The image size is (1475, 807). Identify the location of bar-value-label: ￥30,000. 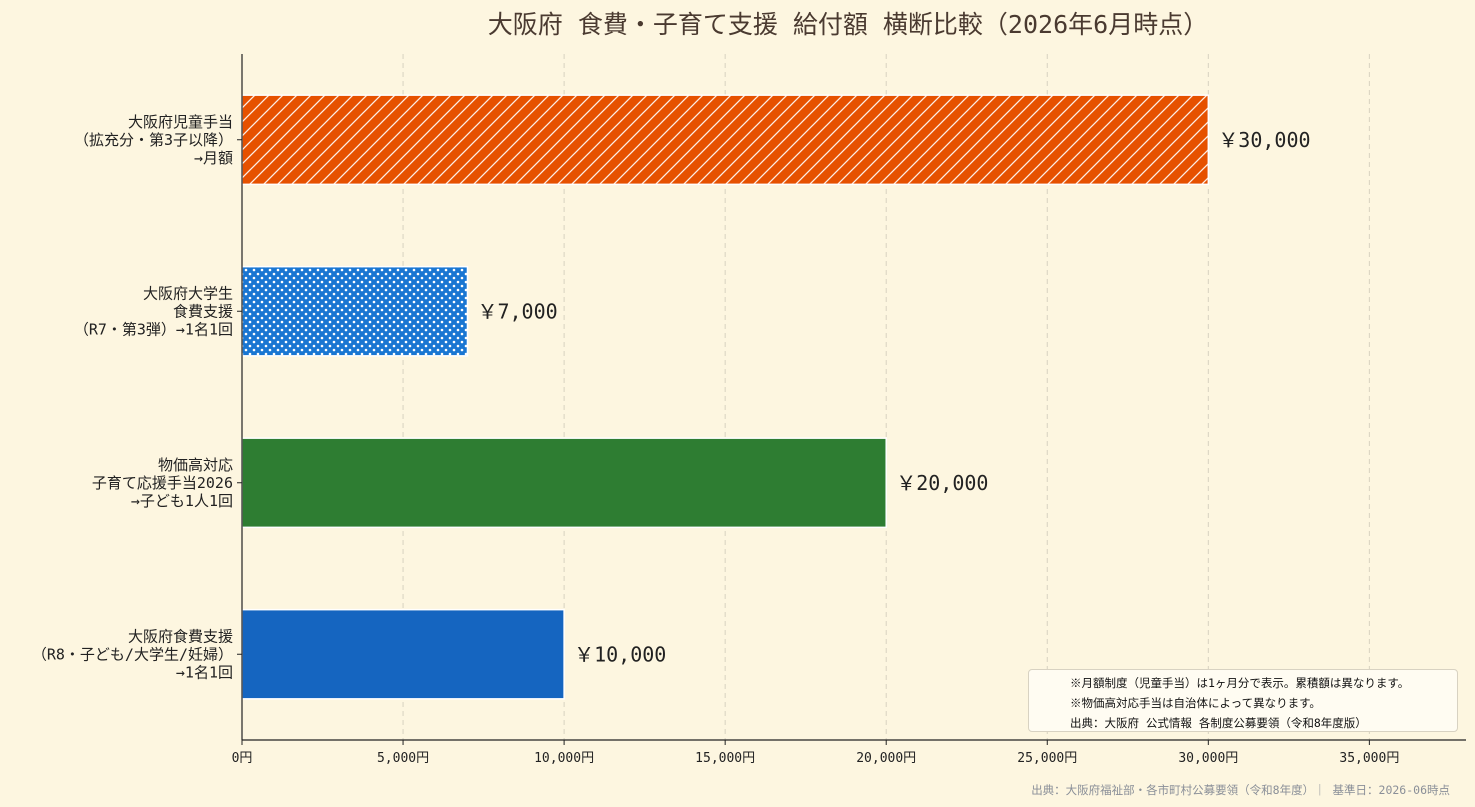
(1264, 140).